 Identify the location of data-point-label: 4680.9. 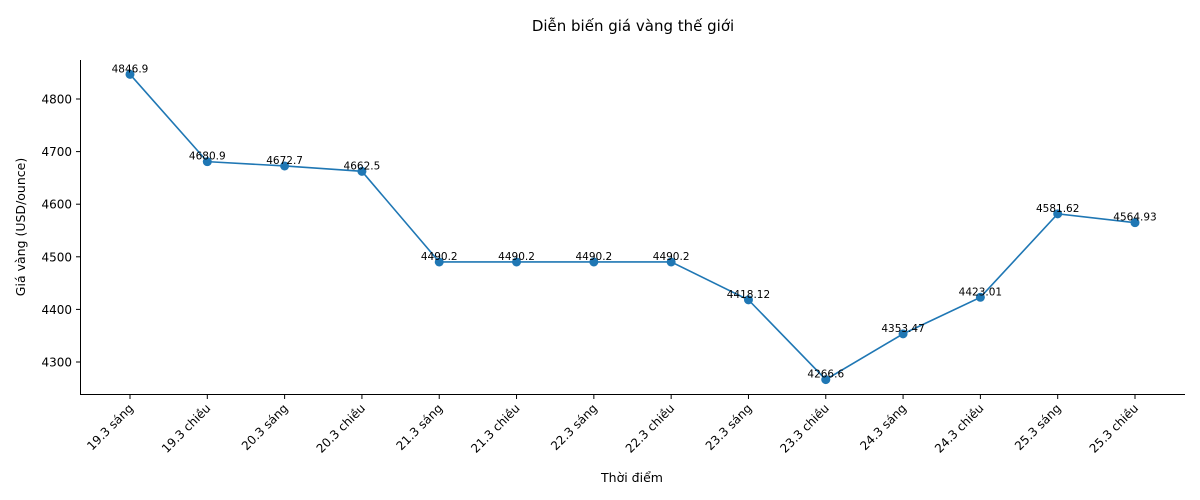
(207, 157).